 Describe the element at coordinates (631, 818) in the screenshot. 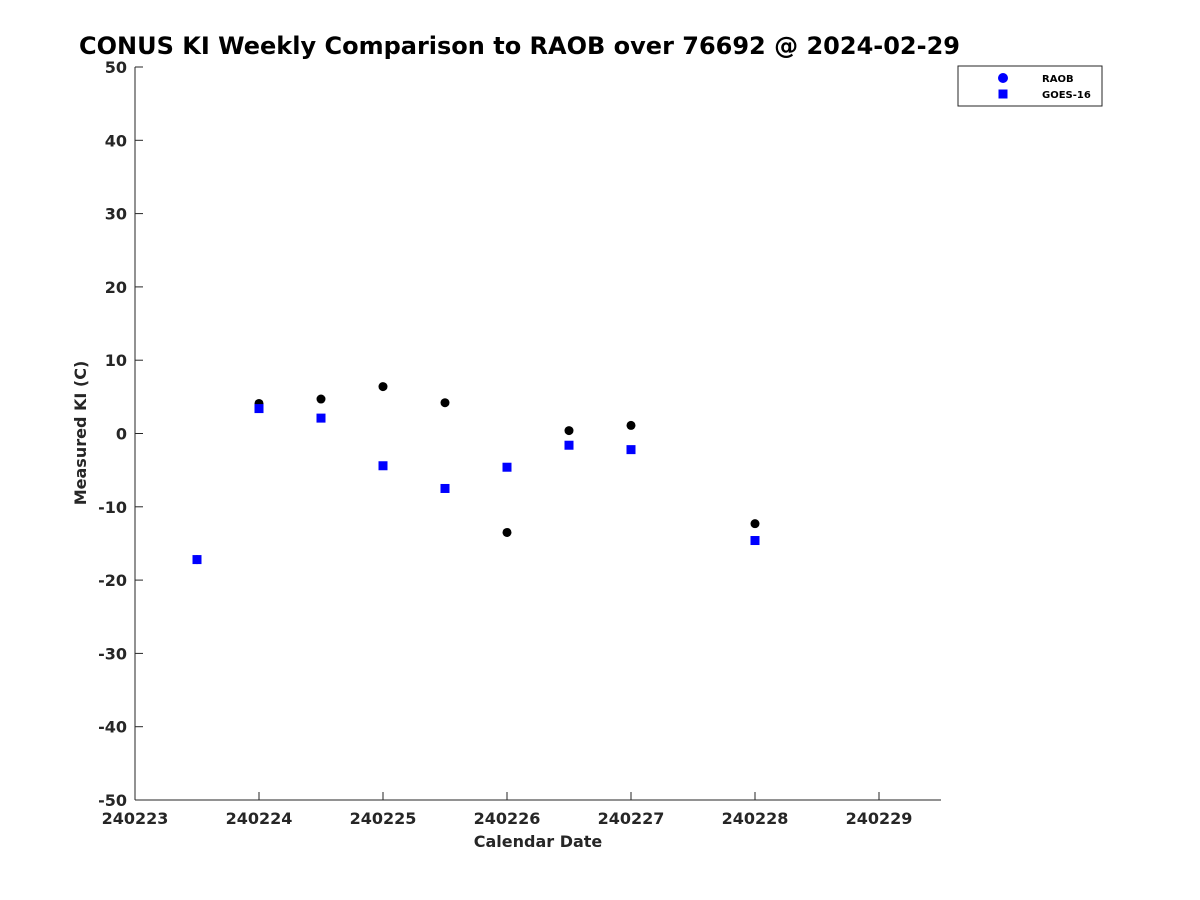

I see `x-tick-label: 240227` at that location.